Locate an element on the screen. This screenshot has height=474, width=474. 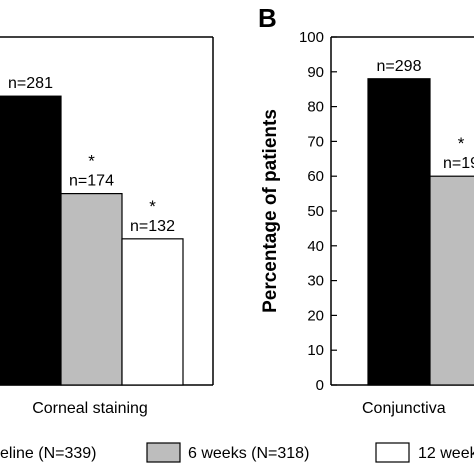
panel-a-bar-label-baseline: n=281 is located at coordinates (30, 83).